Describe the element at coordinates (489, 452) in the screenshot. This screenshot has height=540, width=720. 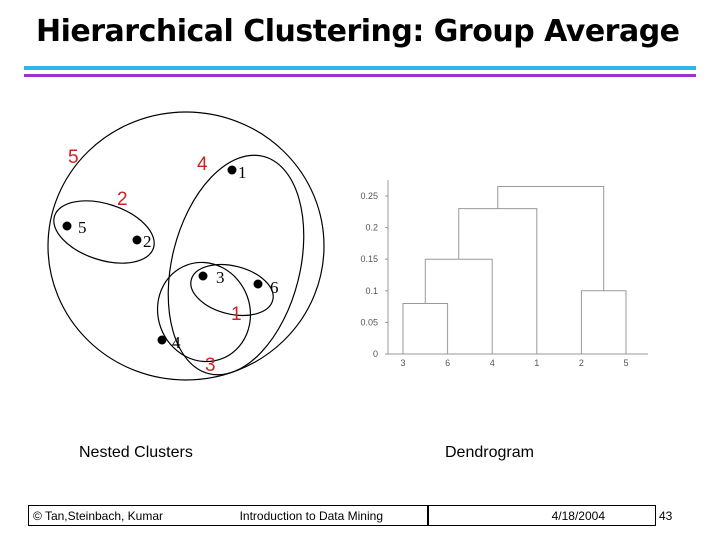
I see `caption-dendrogram: Dendrogram` at that location.